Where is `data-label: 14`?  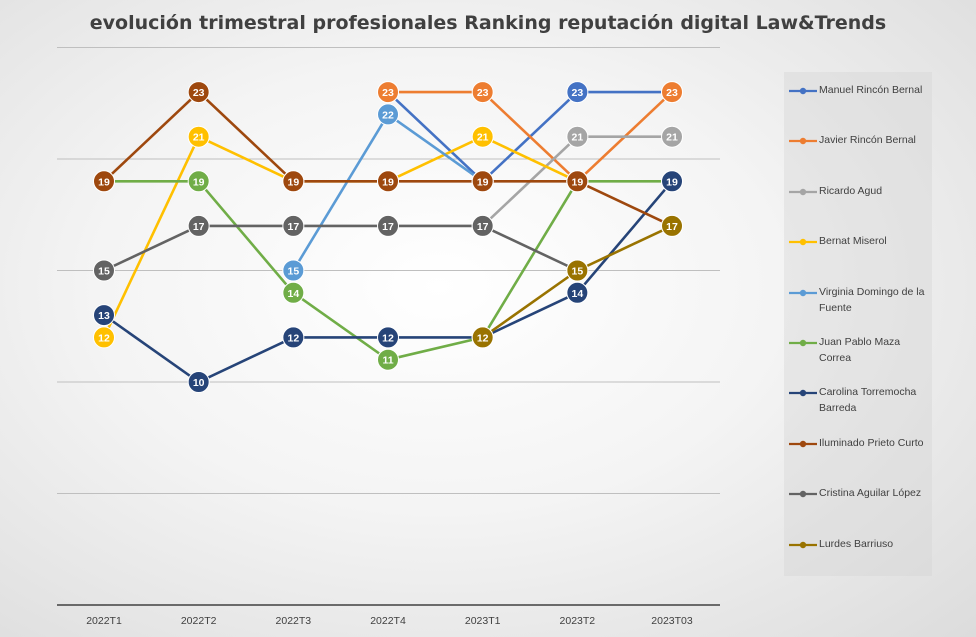 data-label: 14 is located at coordinates (578, 294).